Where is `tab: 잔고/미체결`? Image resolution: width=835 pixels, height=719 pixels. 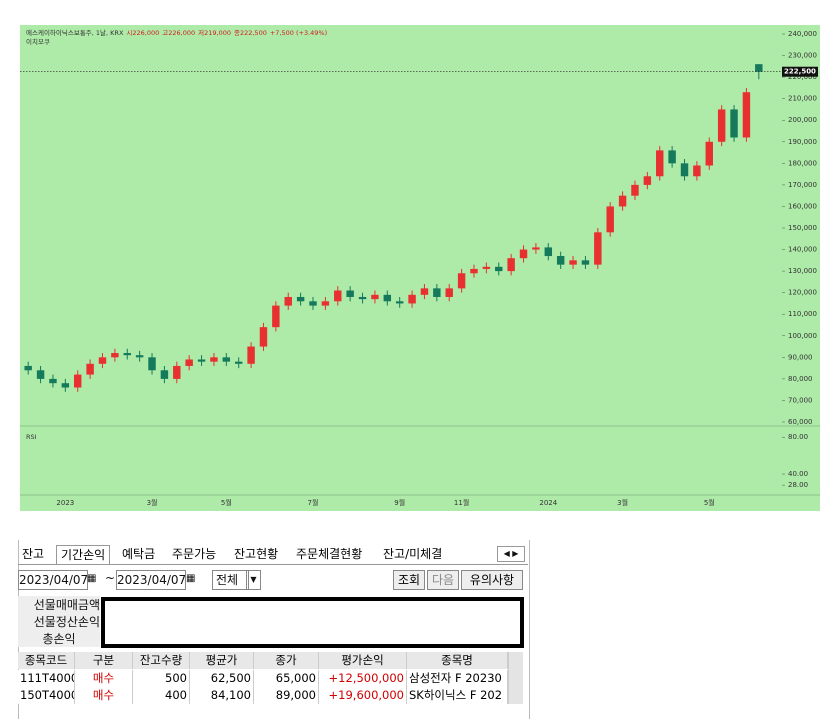 tab: 잔고/미체결 is located at coordinates (413, 554).